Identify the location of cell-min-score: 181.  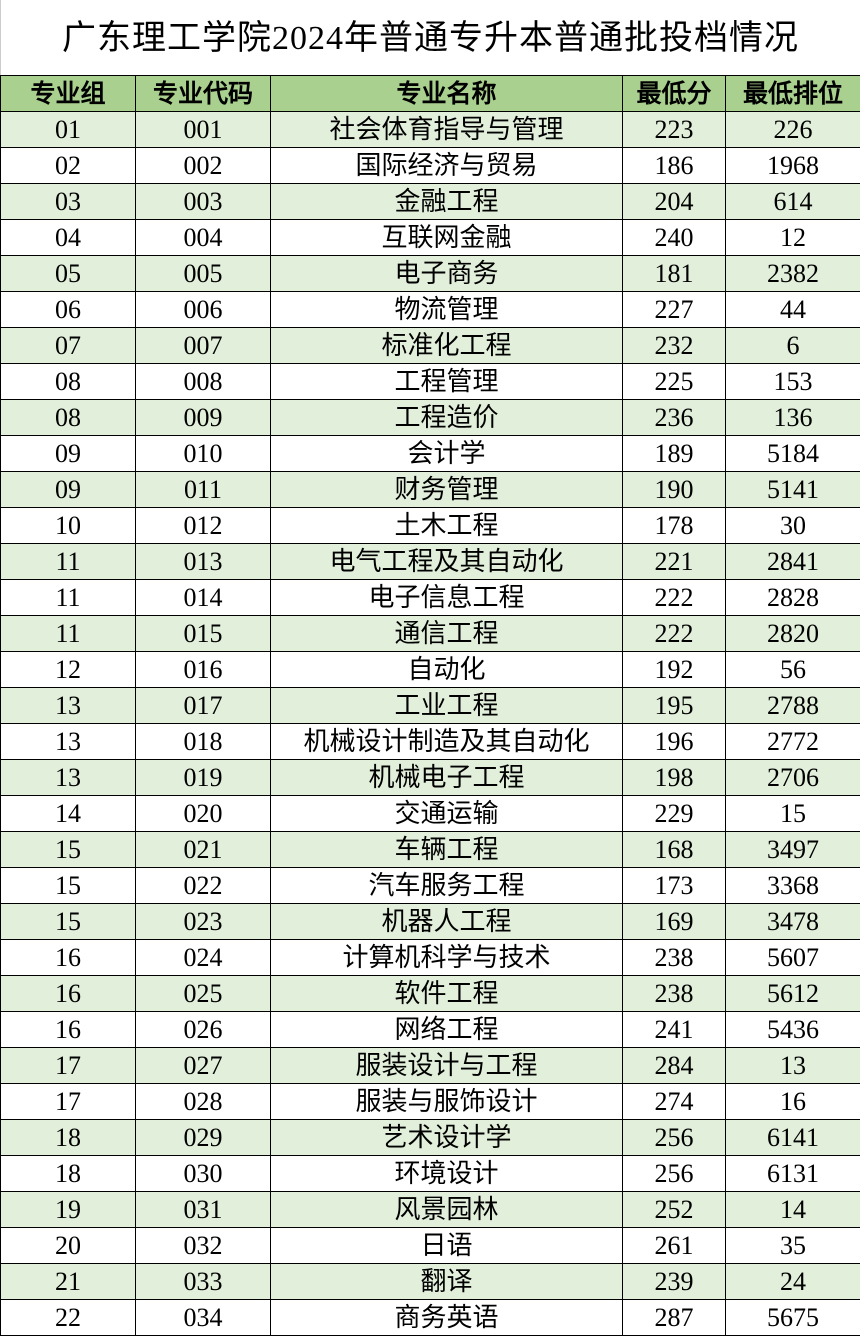
(674, 274).